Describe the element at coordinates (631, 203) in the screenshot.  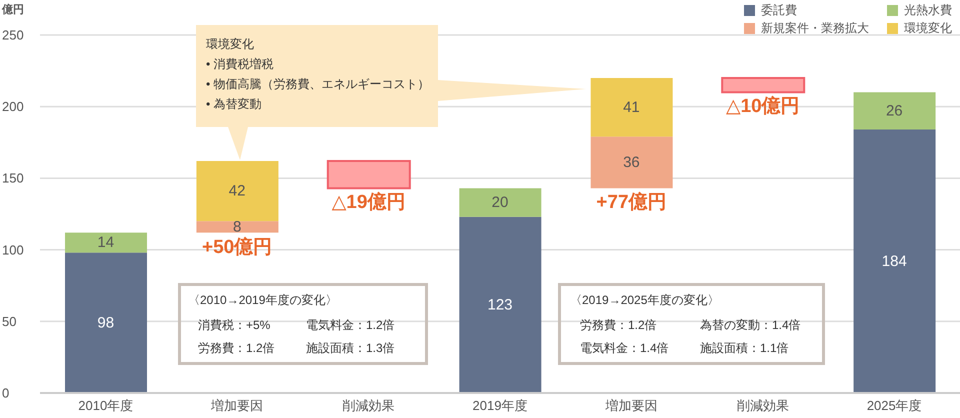
I see `total-label: +77億円` at that location.